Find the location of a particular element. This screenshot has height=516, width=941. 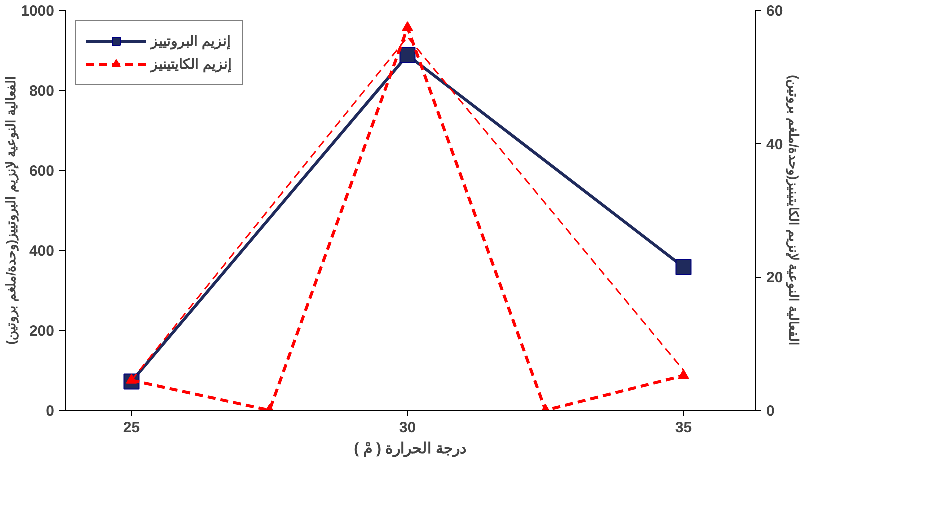

legend-label: إنزيم الكايتينيز is located at coordinates (191, 64).